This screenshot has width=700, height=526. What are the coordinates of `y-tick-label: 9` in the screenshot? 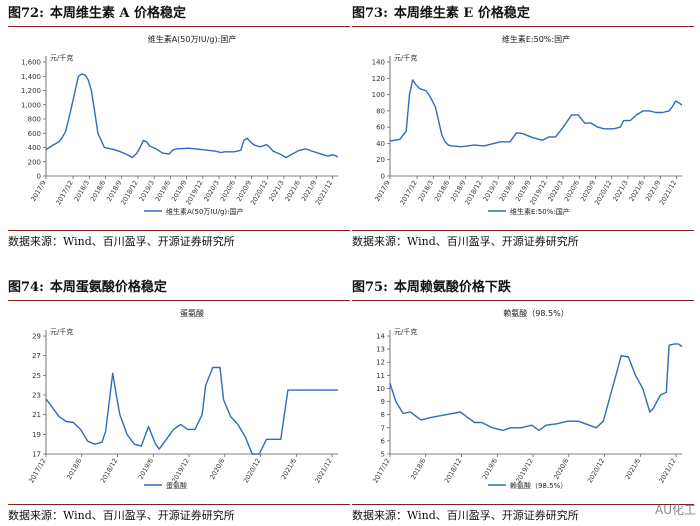 It's located at (383, 402).